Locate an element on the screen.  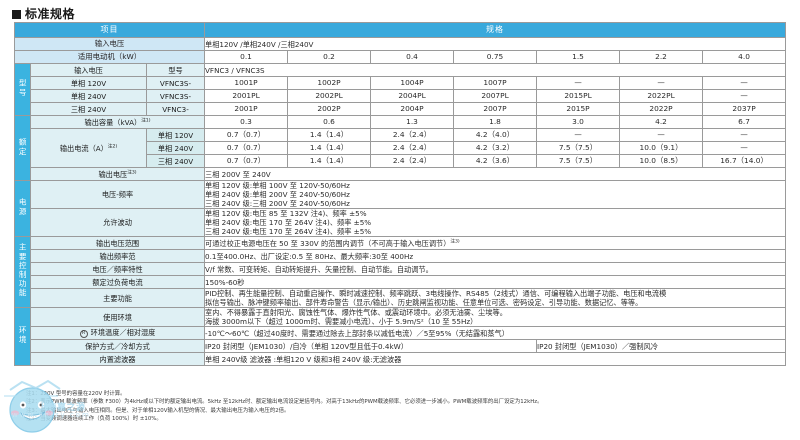
cur-3p240-3: 4.2（3.6） is located at coordinates (495, 161).